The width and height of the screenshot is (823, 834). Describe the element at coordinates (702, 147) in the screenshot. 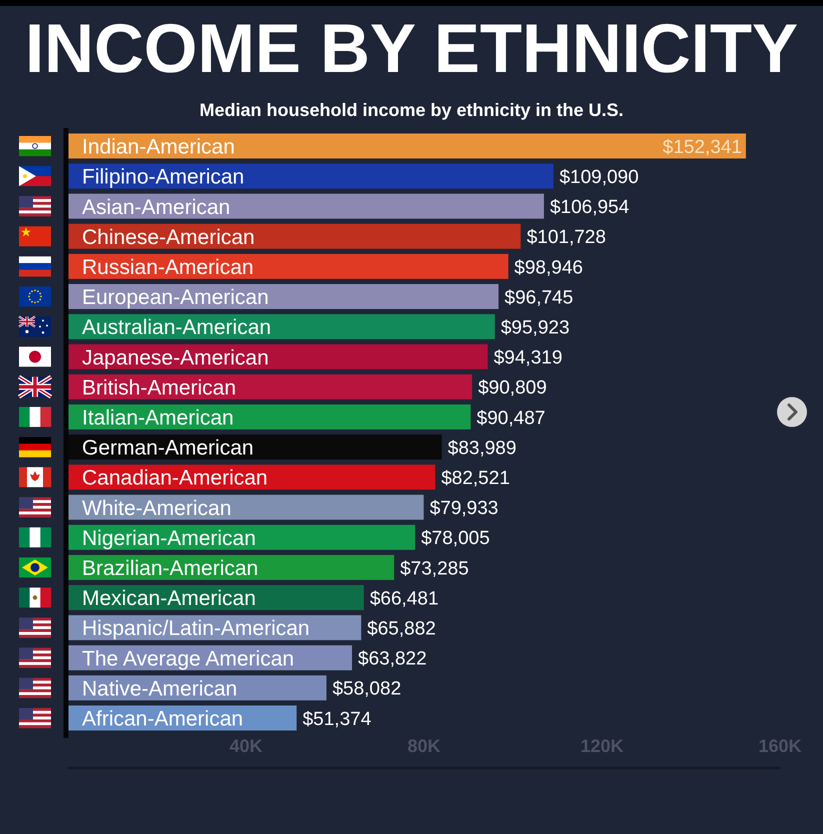

I see `data-label: $152,341` at that location.